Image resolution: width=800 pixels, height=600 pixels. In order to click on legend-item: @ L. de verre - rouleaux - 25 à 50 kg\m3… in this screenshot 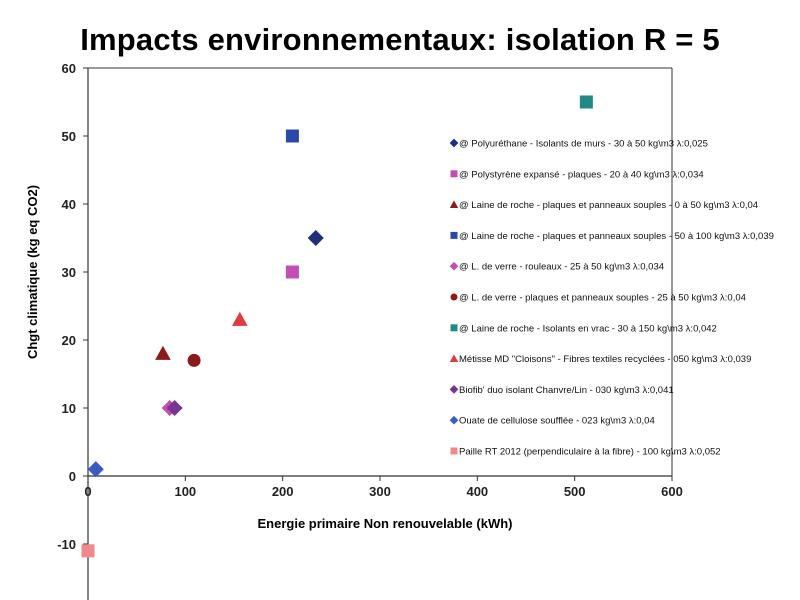, I will do `click(556, 267)`.